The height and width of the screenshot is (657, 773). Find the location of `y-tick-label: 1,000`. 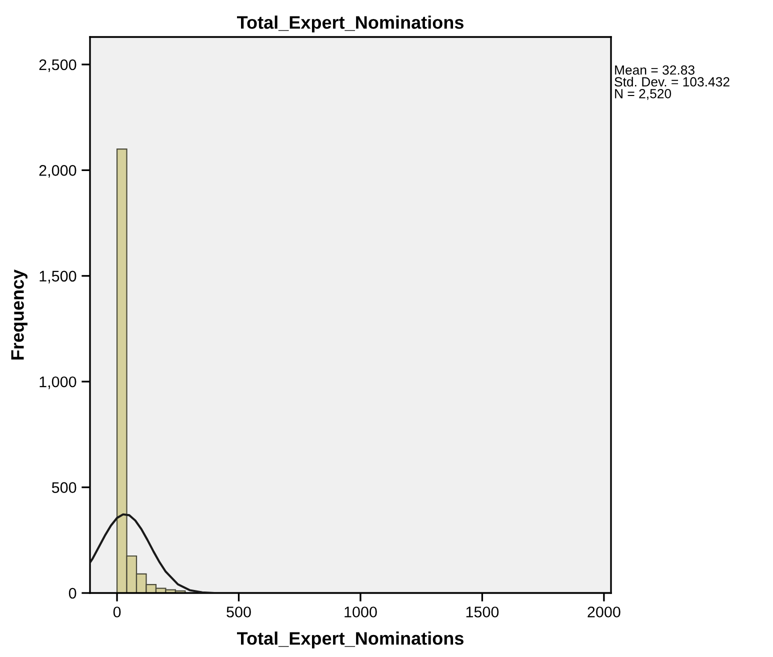

y-tick-label: 1,000 is located at coordinates (58, 383).